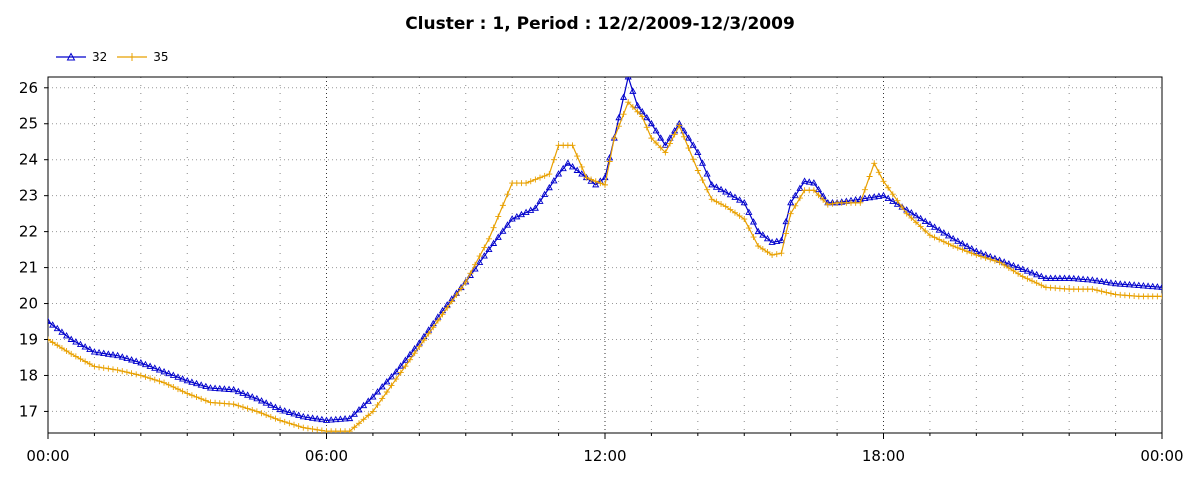  What do you see at coordinates (883, 456) in the screenshot?
I see `x-tick-label: 18:00` at bounding box center [883, 456].